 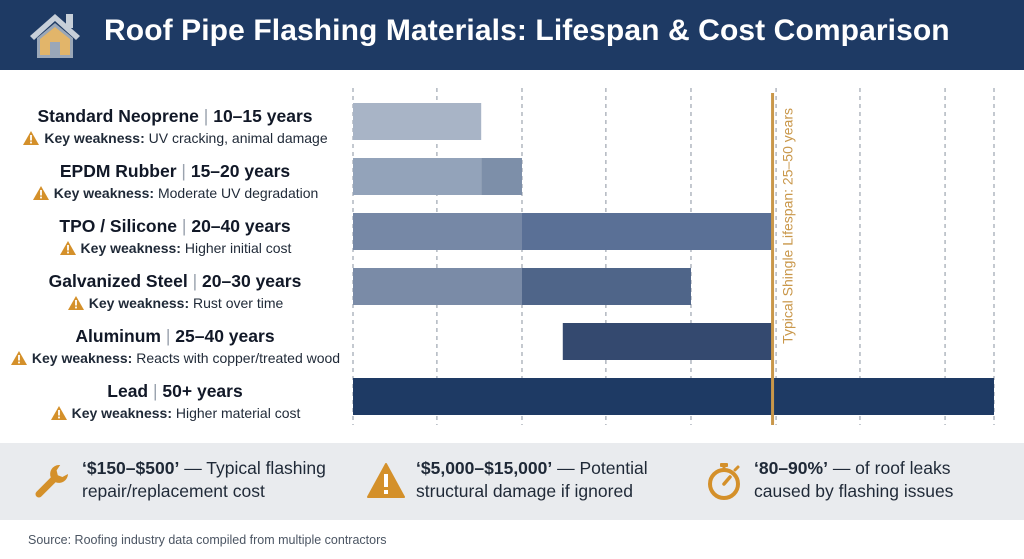 I want to click on weakness-line: Key weakness: Rust over time, so click(x=175, y=303).